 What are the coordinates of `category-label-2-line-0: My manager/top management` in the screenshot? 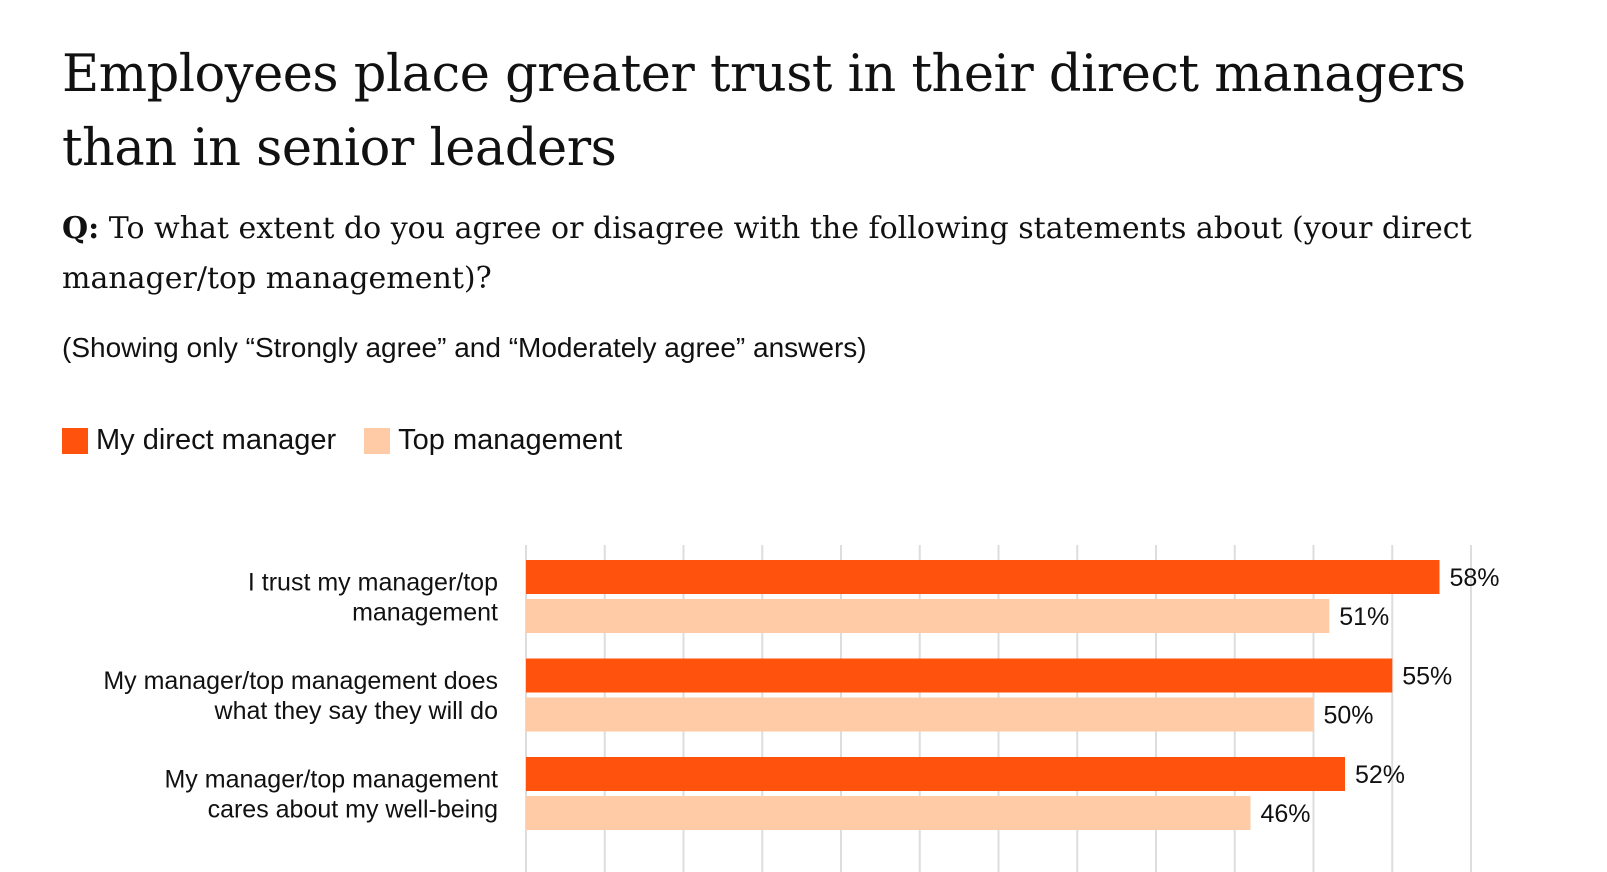 It's located at (331, 780).